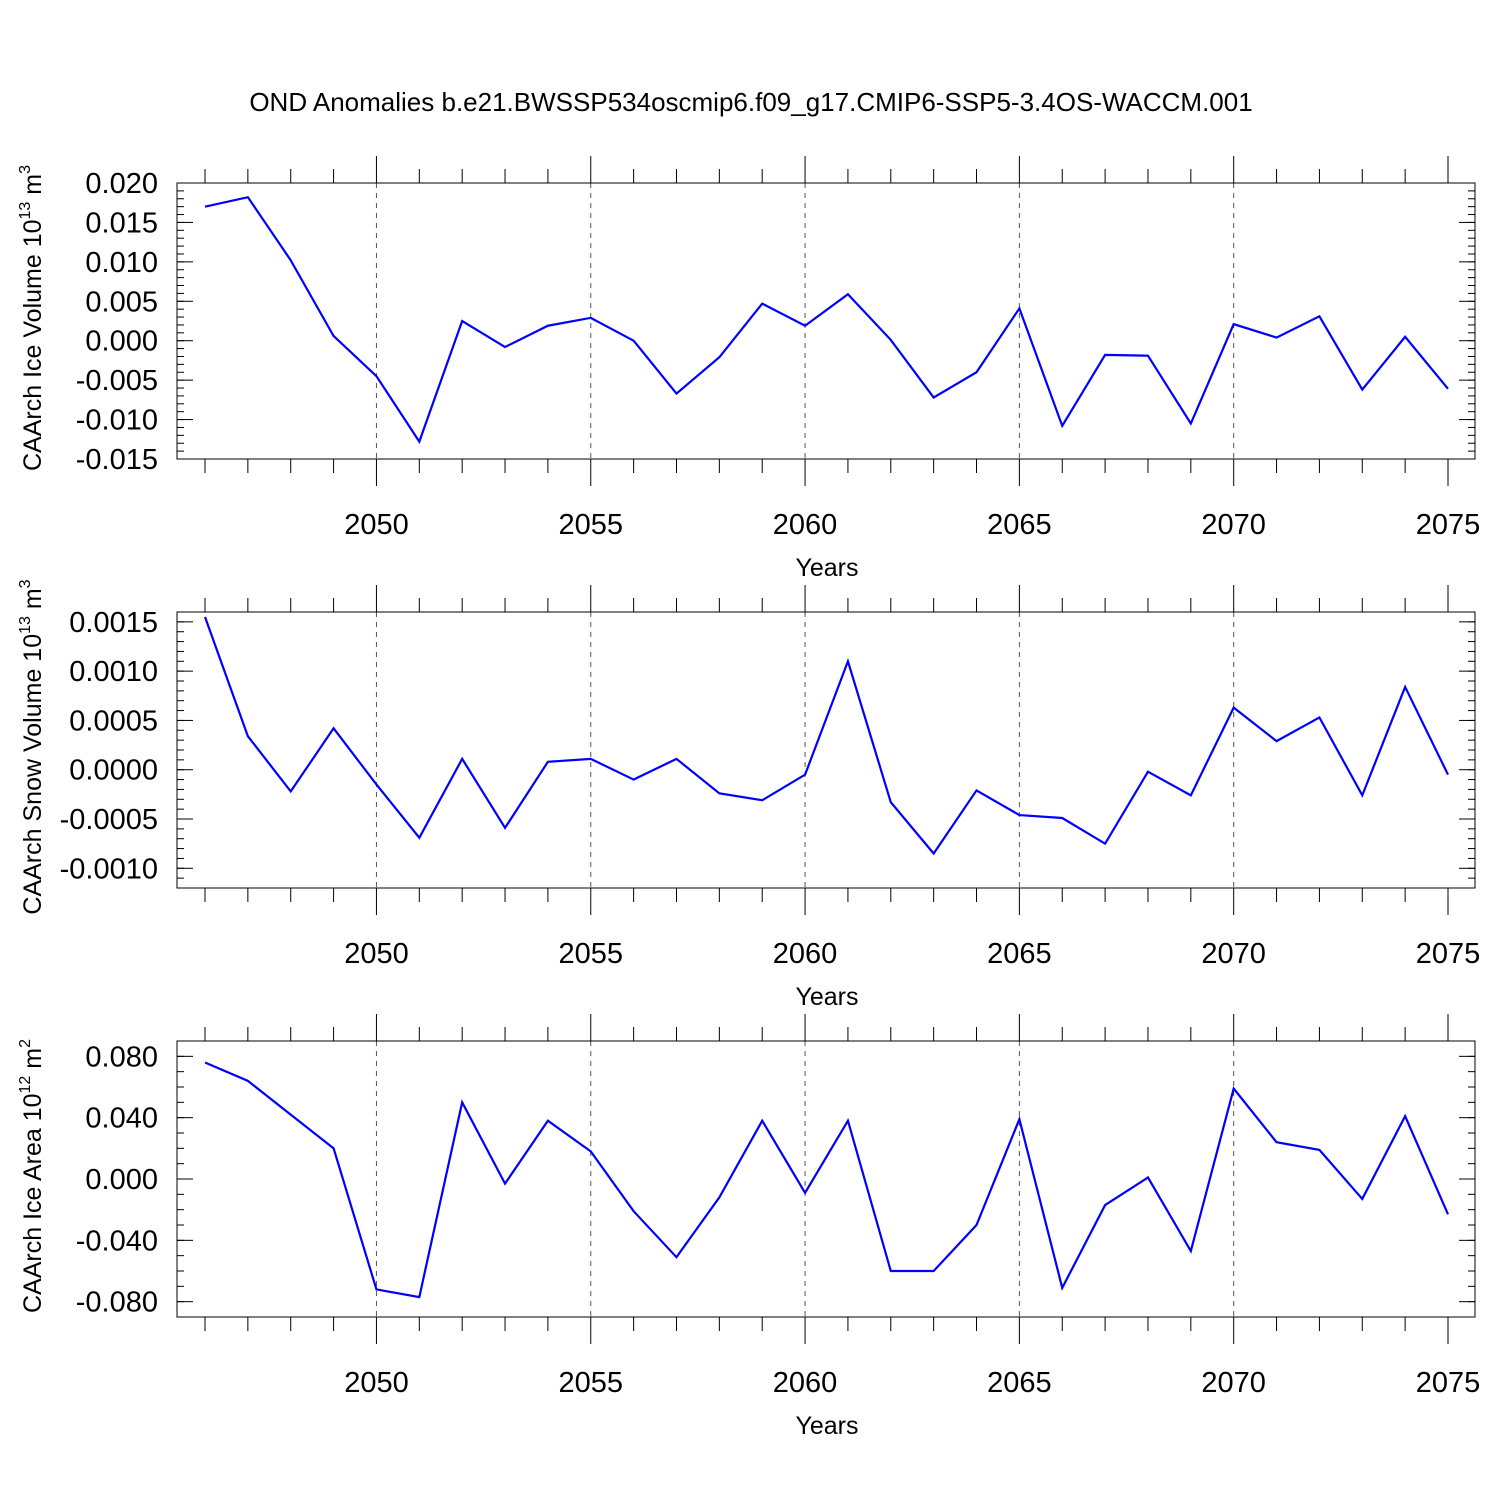 The height and width of the screenshot is (1500, 1500). I want to click on y-axis-title-text: CAArch Ice Area 10, so click(33, 1203).